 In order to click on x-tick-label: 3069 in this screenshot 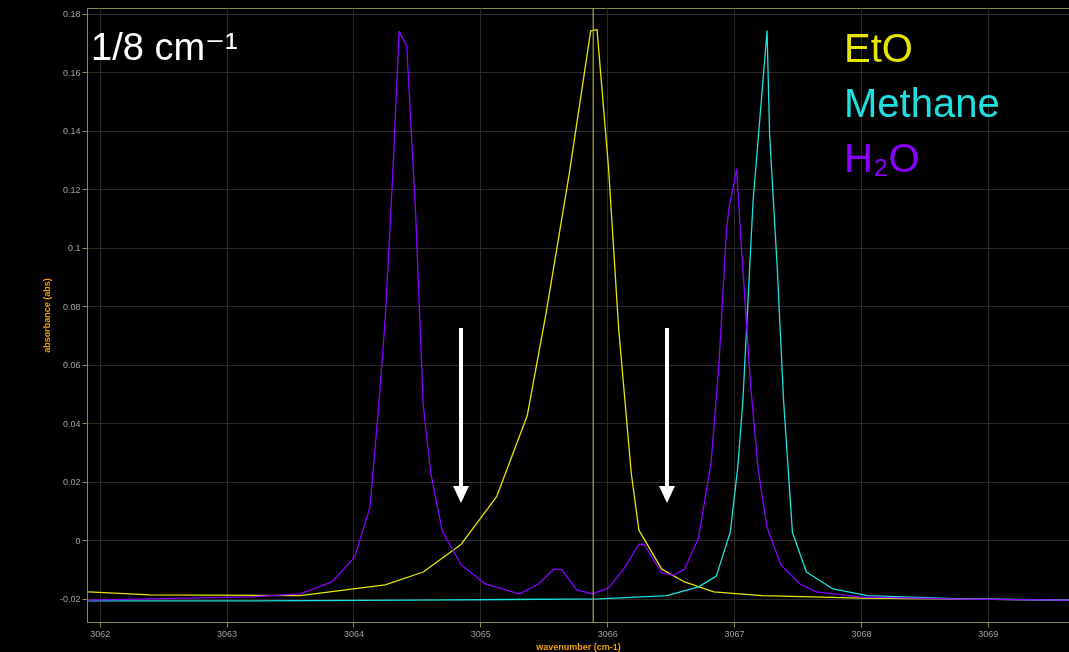, I will do `click(988, 633)`.